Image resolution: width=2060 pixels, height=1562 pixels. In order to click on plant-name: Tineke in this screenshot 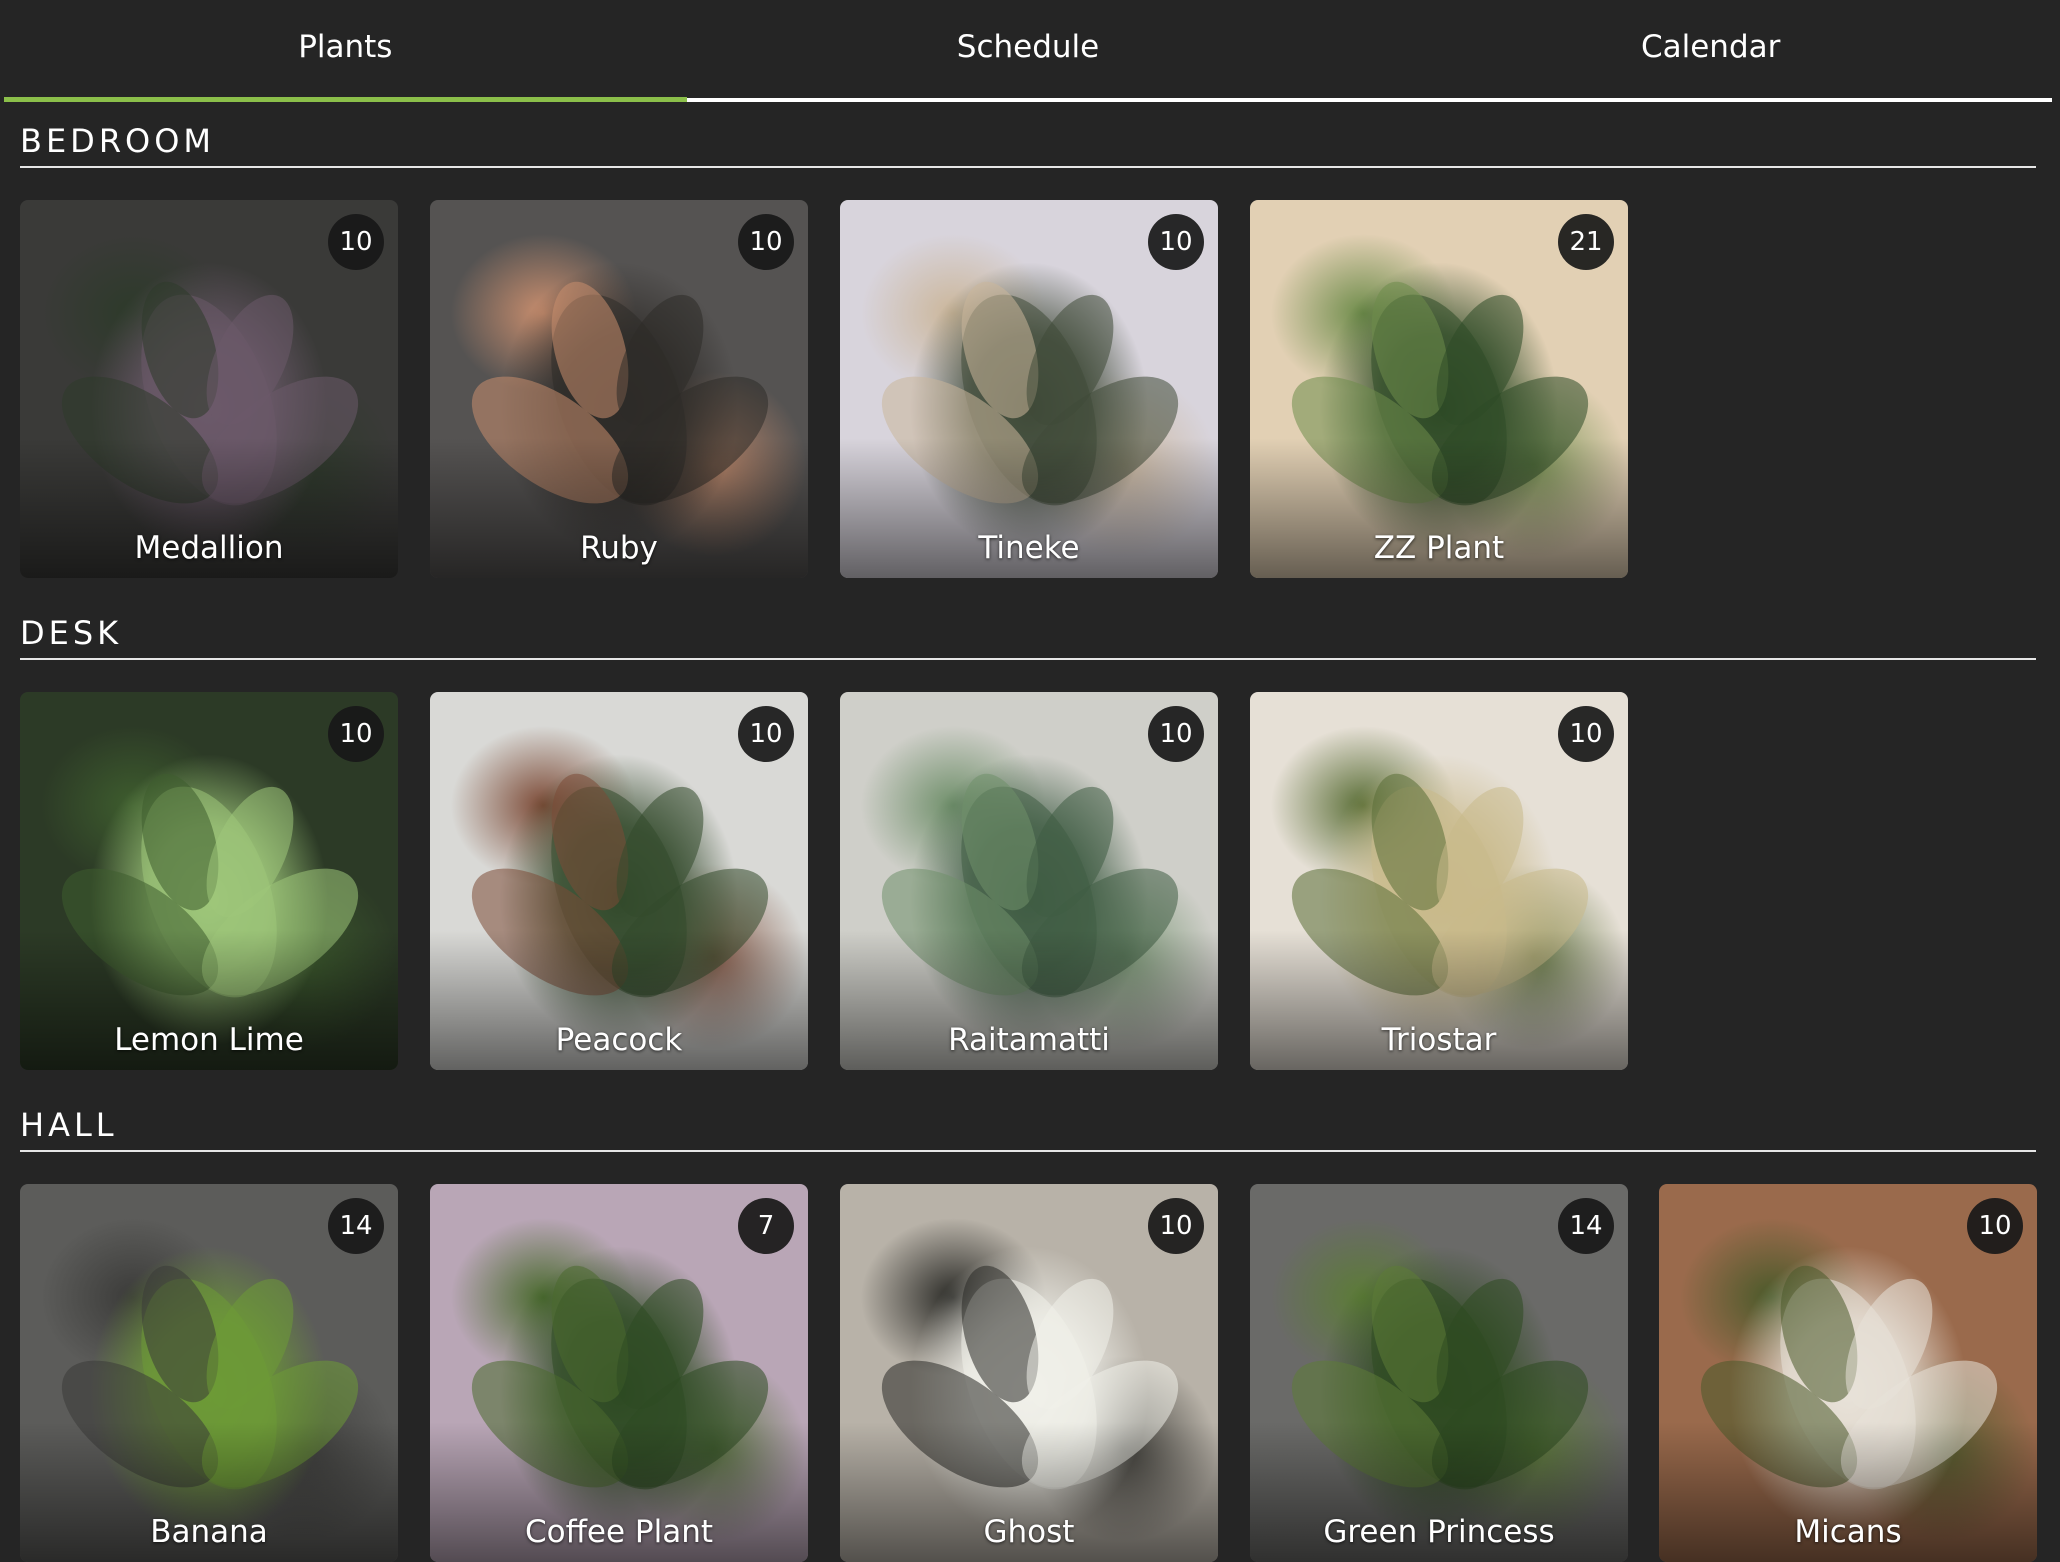, I will do `click(1029, 548)`.